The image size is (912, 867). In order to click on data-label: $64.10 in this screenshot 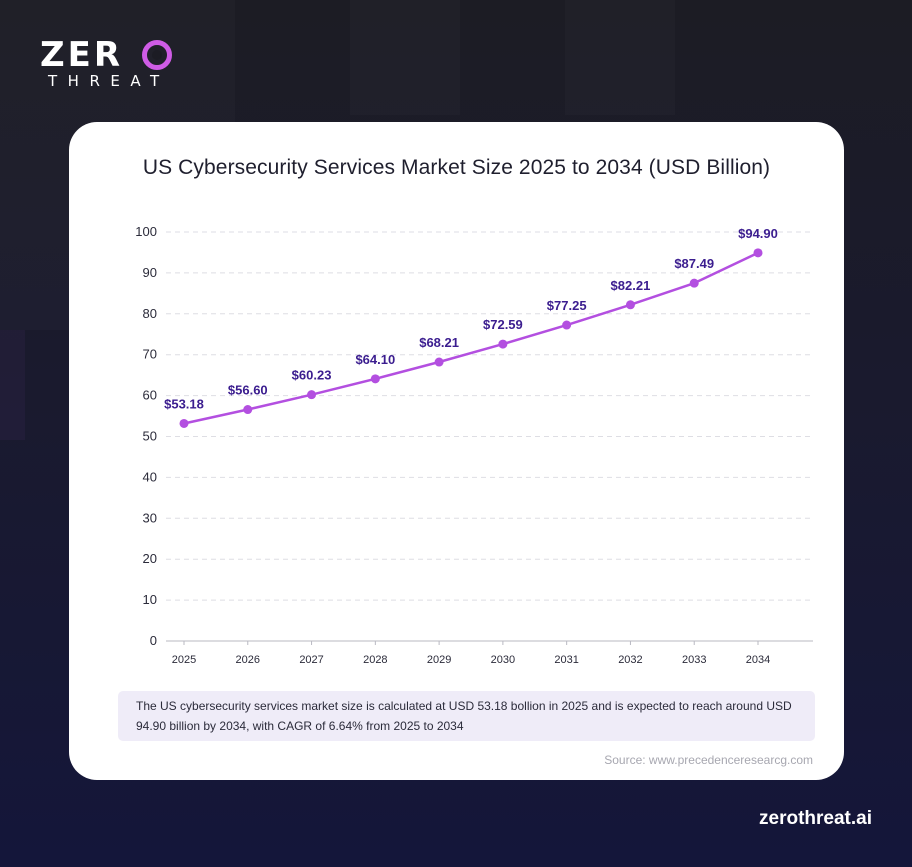, I will do `click(375, 359)`.